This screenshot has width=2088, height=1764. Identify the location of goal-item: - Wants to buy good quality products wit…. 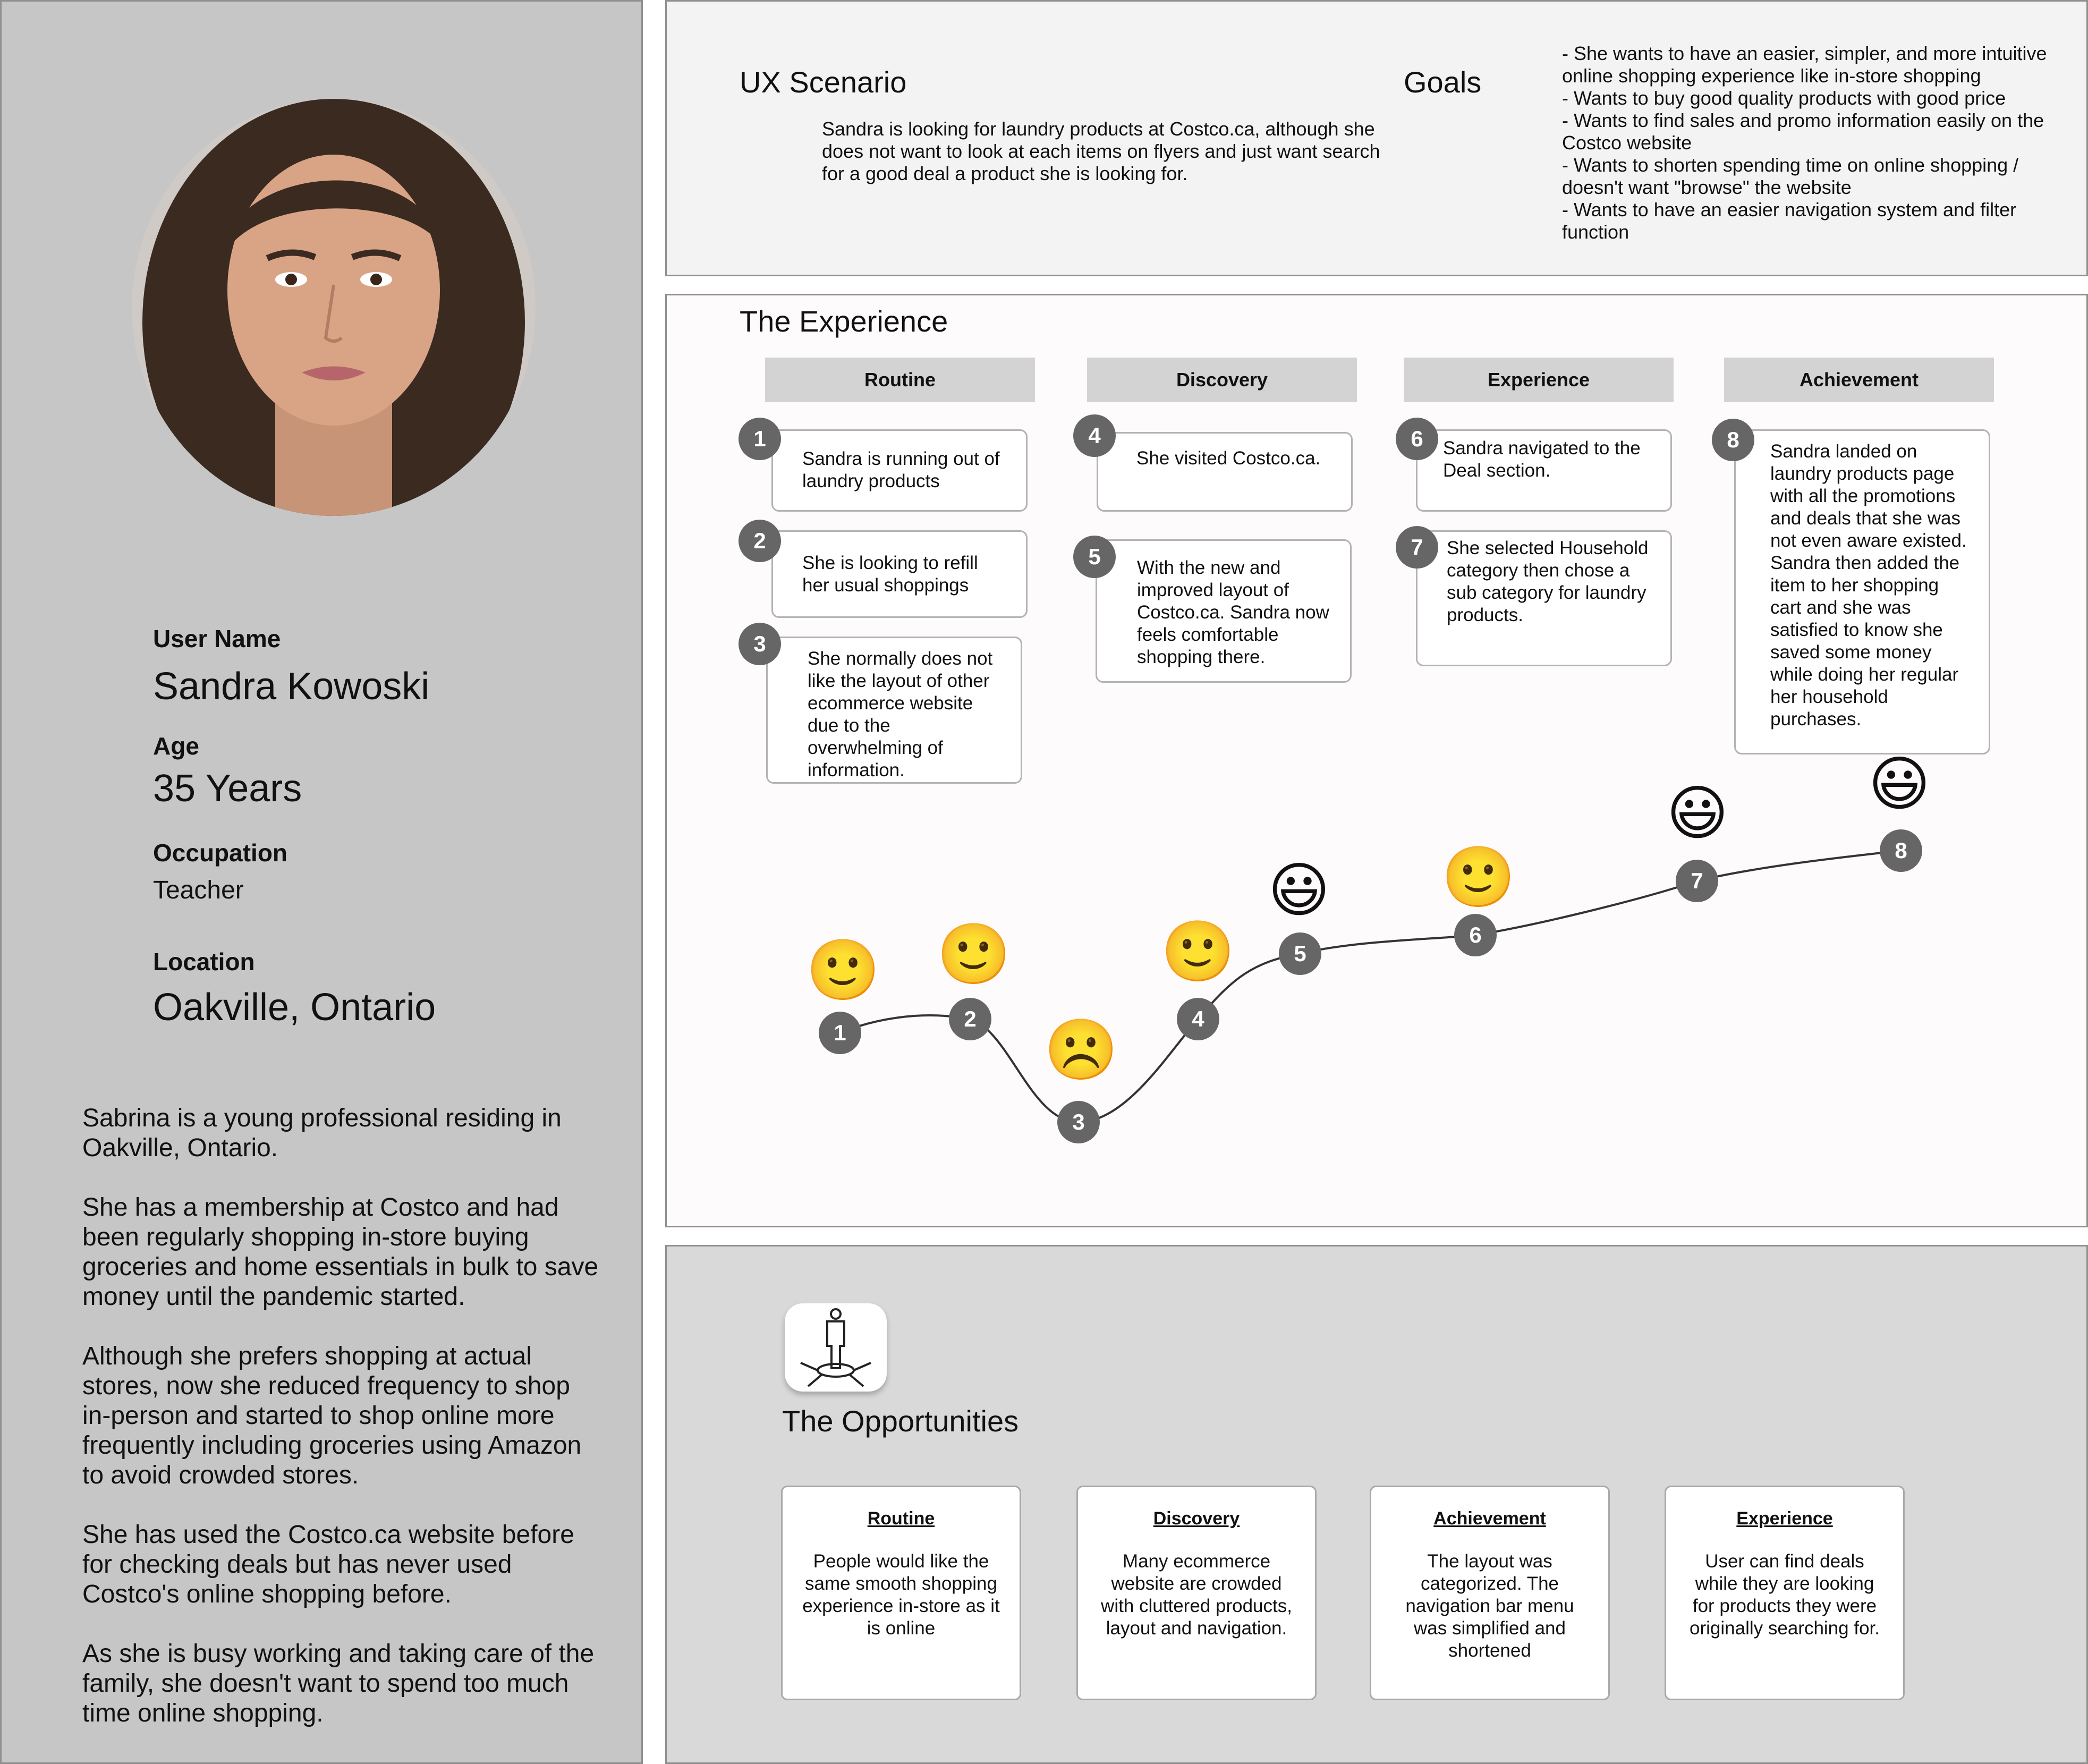
(1784, 98).